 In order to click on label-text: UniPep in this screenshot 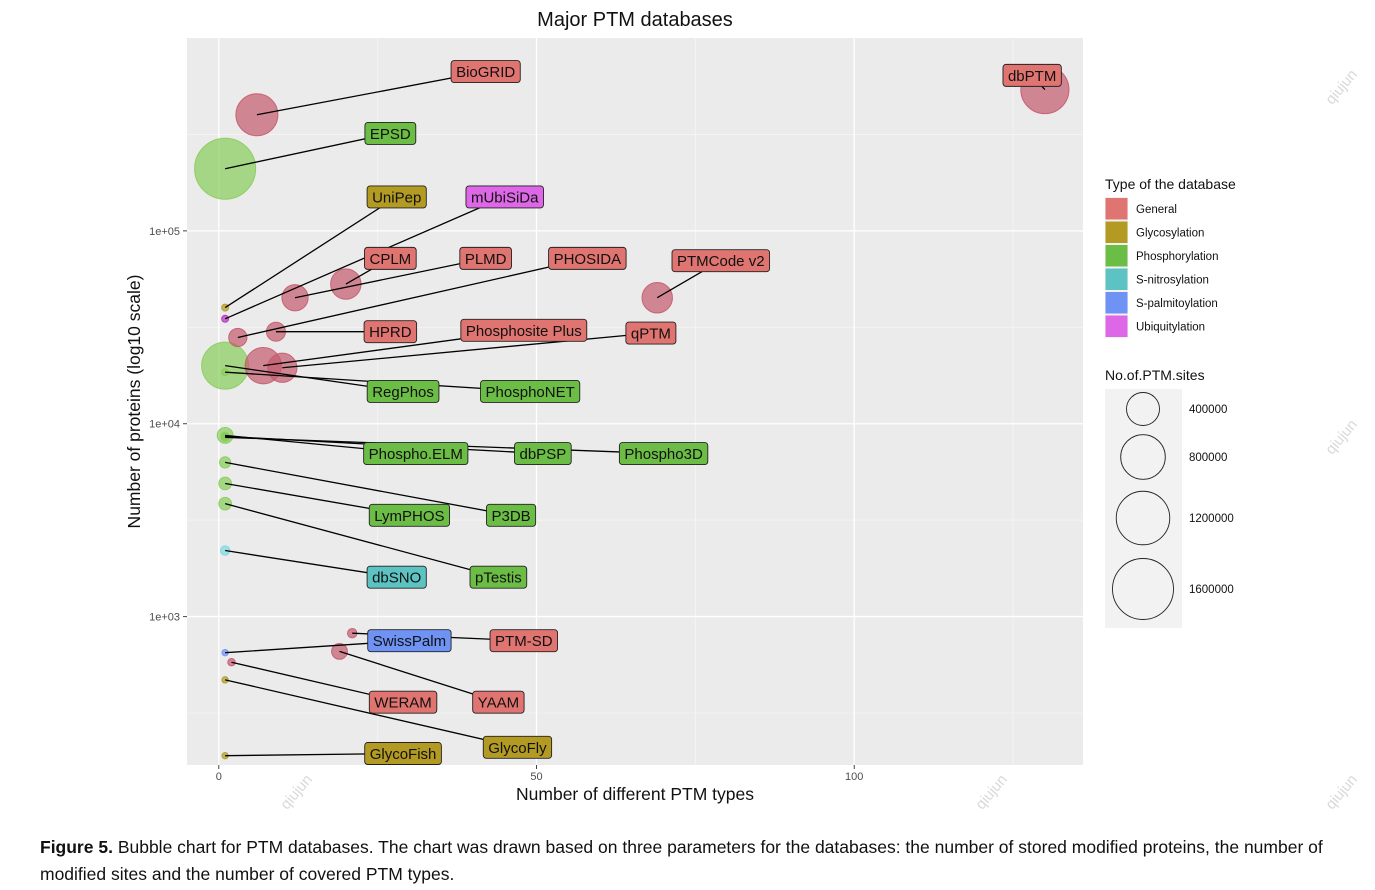, I will do `click(396, 197)`.